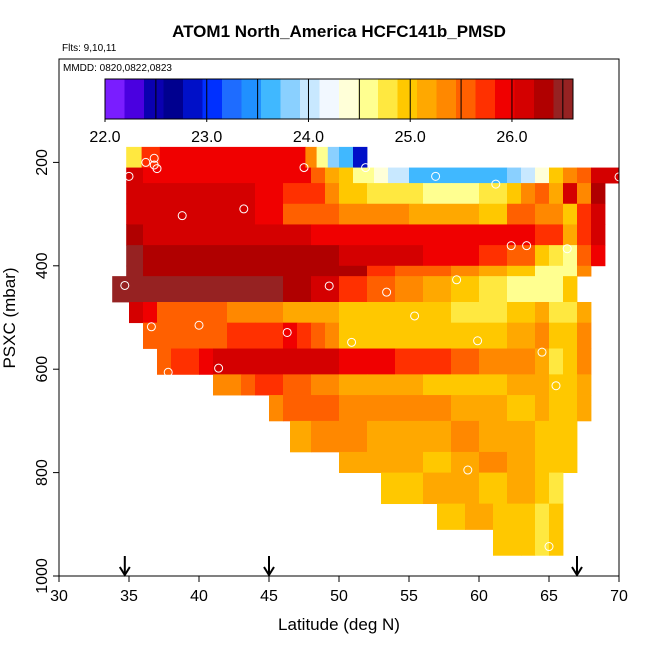 This screenshot has width=650, height=650. I want to click on y-tick-label: 200, so click(42, 162).